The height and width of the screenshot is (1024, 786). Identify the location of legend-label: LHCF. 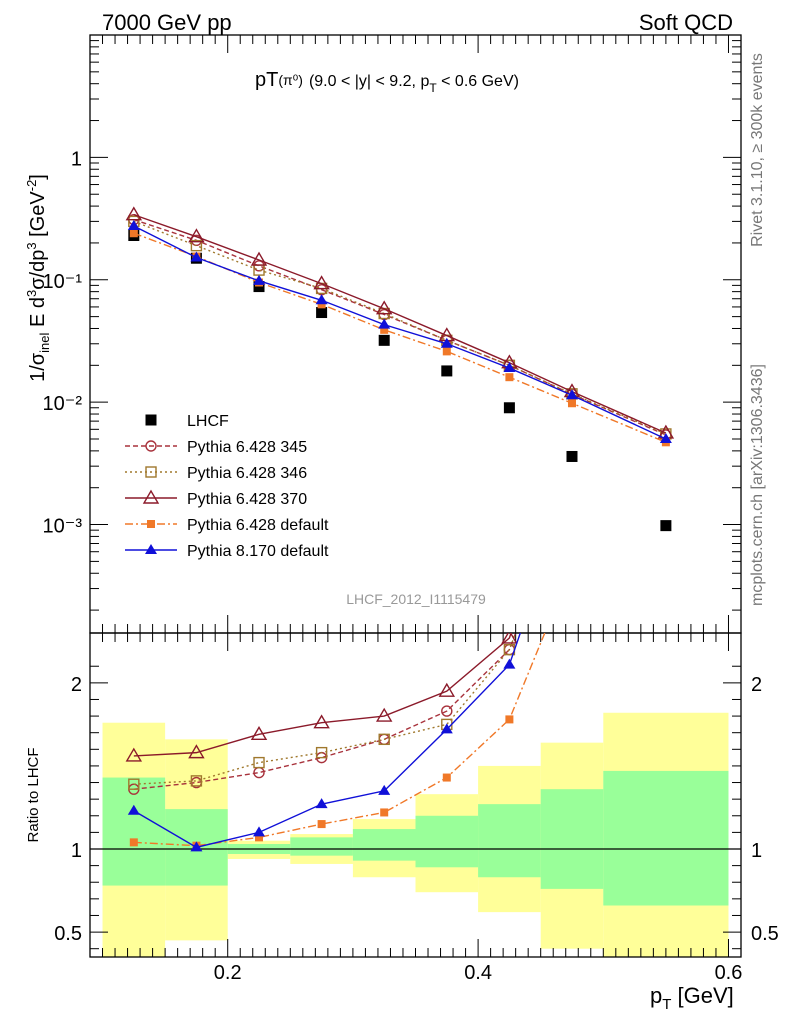
(208, 421).